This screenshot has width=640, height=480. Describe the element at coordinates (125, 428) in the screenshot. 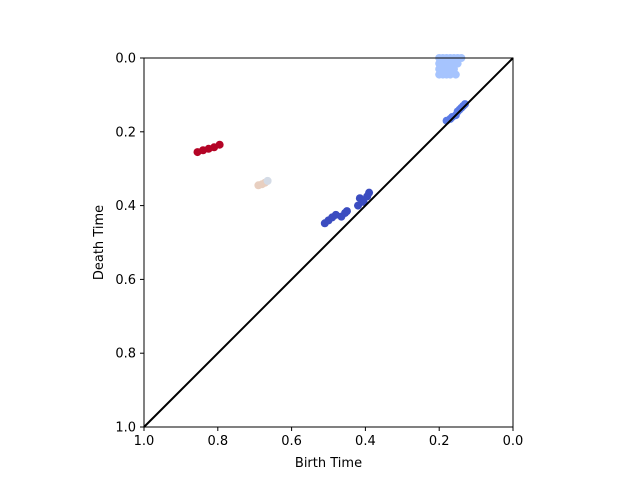

I see `y-tick-label: 1.0` at that location.